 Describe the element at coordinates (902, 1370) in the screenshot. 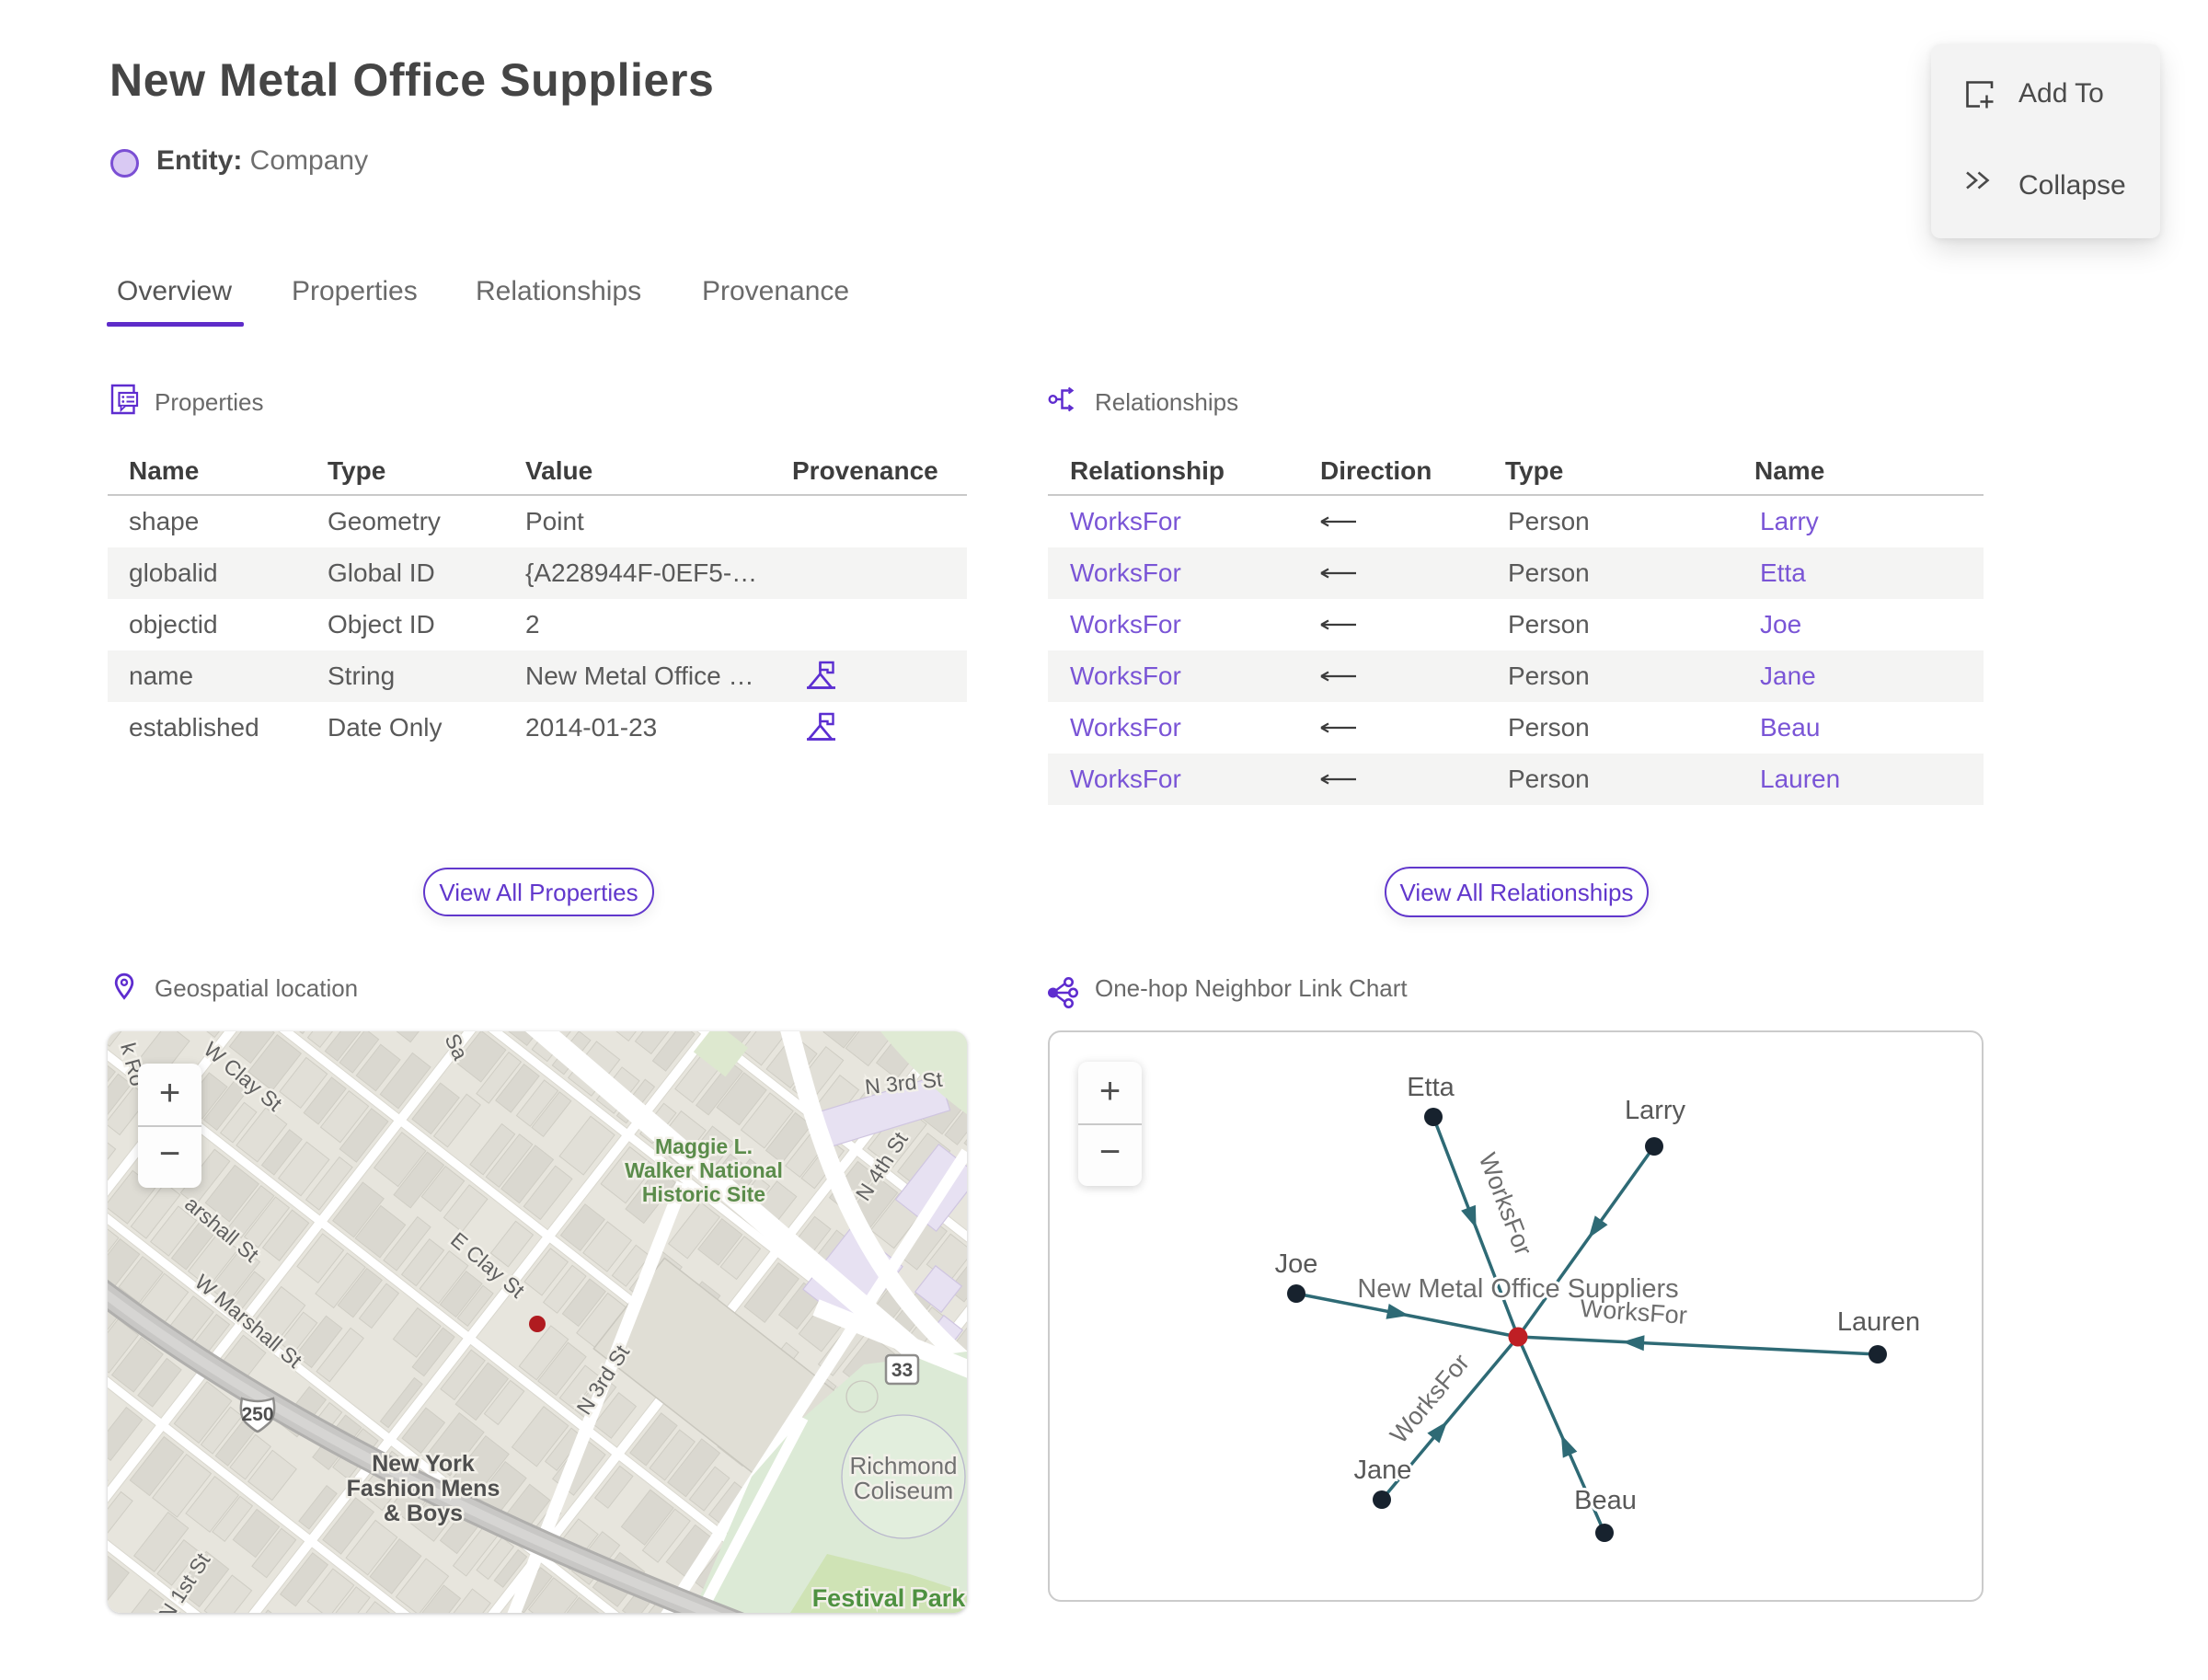

I see `svg-text: 33` at that location.